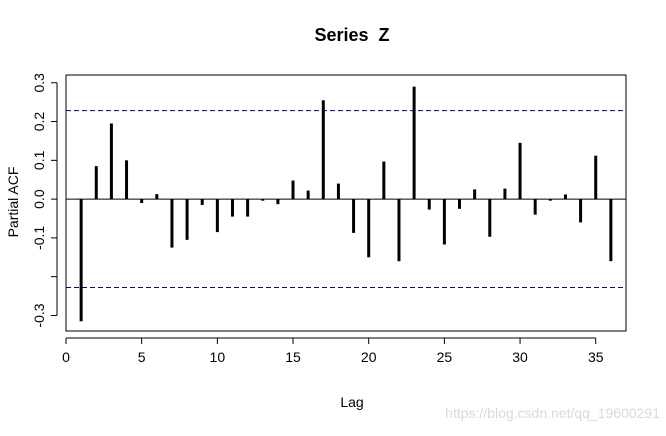  I want to click on y-tick-label--0.3: -0.3, so click(39, 315).